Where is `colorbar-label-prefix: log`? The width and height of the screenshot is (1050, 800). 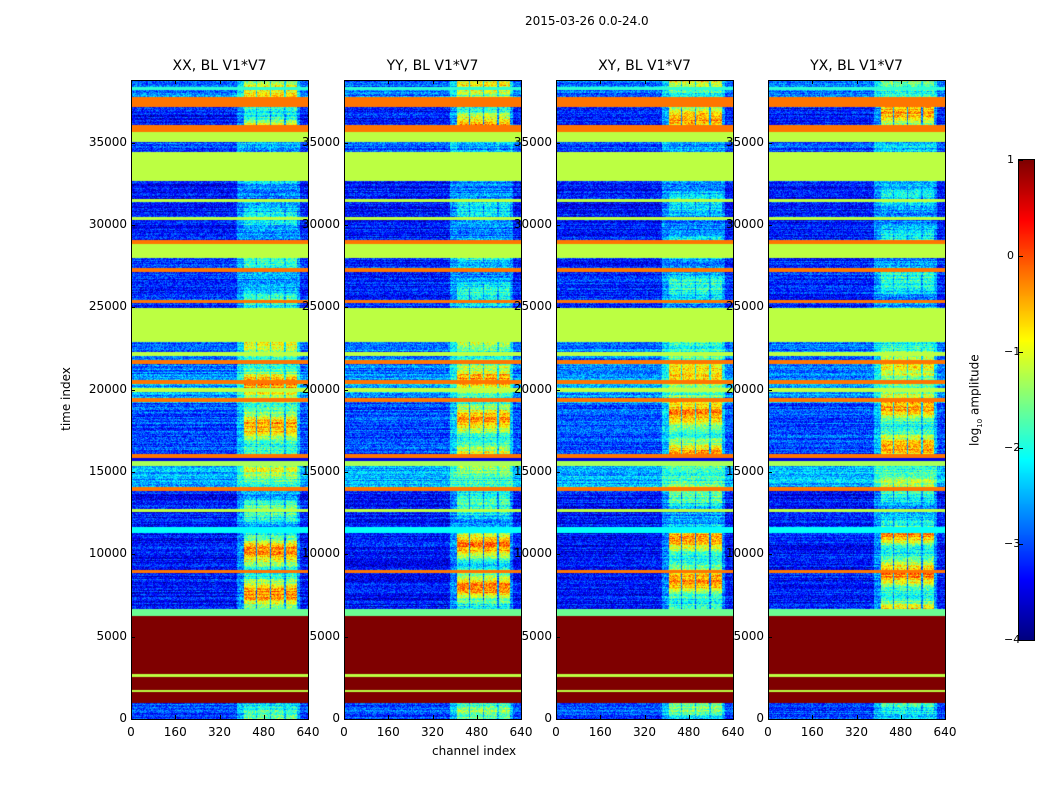
colorbar-label-prefix: log is located at coordinates (974, 437).